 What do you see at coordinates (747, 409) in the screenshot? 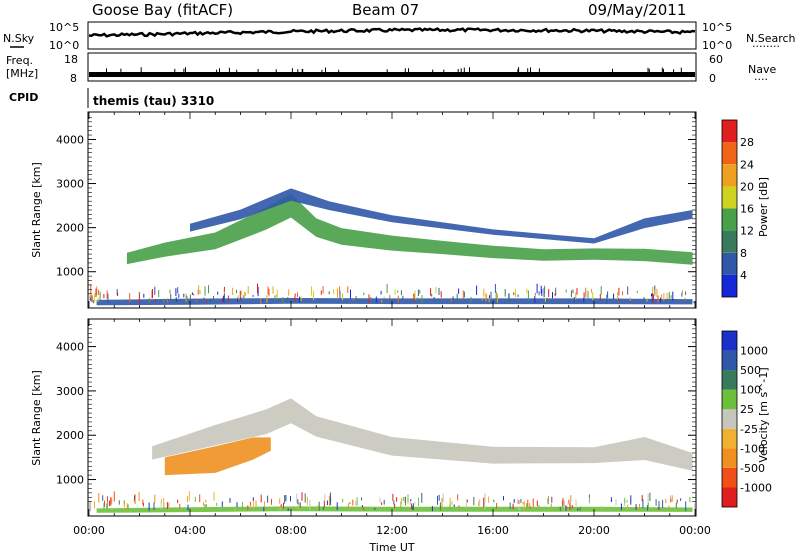
I see `colorbar-tick-label: 25` at bounding box center [747, 409].